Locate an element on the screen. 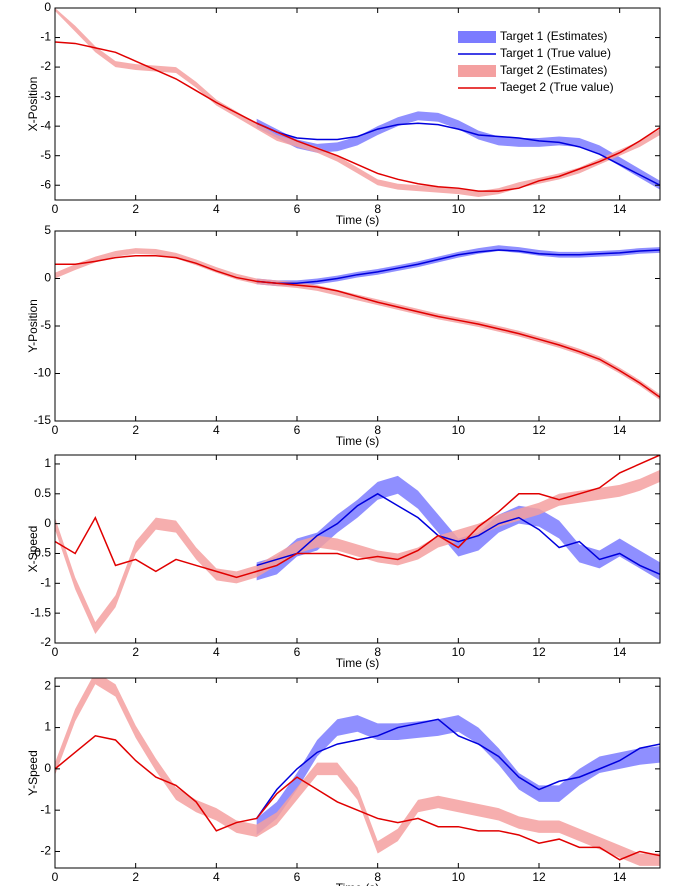 Image resolution: width=678 pixels, height=886 pixels. legend-label: Target 1 (Estimates) is located at coordinates (553, 36).